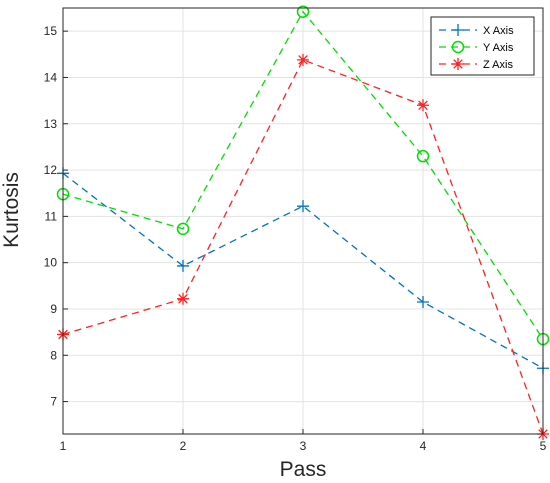 This screenshot has width=550, height=483. I want to click on x-tick-label: 2, so click(183, 446).